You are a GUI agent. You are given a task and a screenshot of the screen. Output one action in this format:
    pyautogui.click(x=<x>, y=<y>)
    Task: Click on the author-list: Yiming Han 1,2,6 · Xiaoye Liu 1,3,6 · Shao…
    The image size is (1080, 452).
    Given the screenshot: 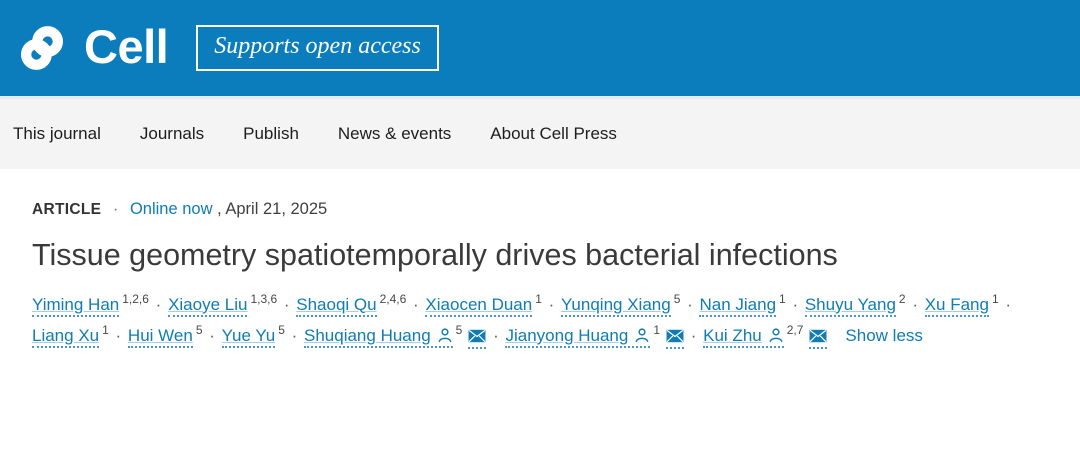 What is the action you would take?
    pyautogui.click(x=536, y=320)
    